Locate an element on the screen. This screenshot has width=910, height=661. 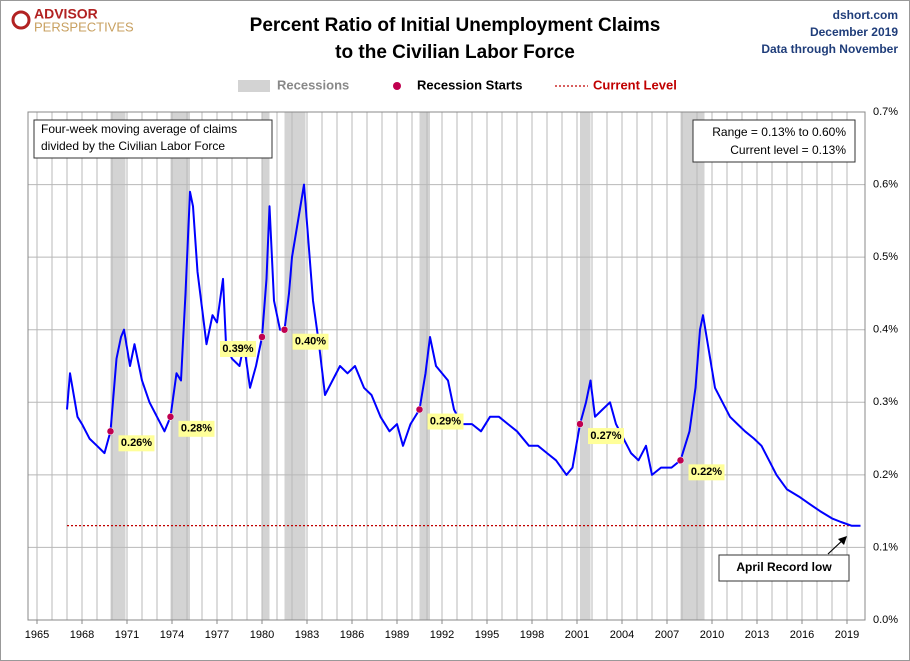
data-label: 0.28% is located at coordinates (196, 429).